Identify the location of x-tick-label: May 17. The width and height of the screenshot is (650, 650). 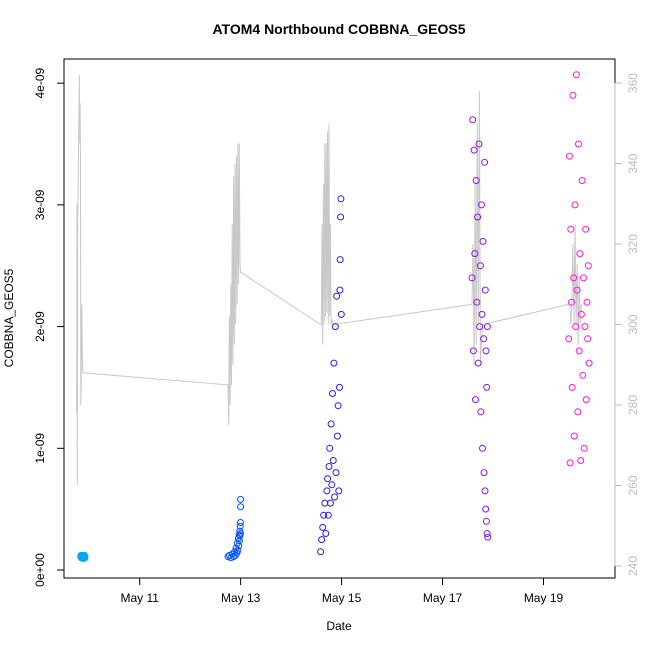
(443, 598).